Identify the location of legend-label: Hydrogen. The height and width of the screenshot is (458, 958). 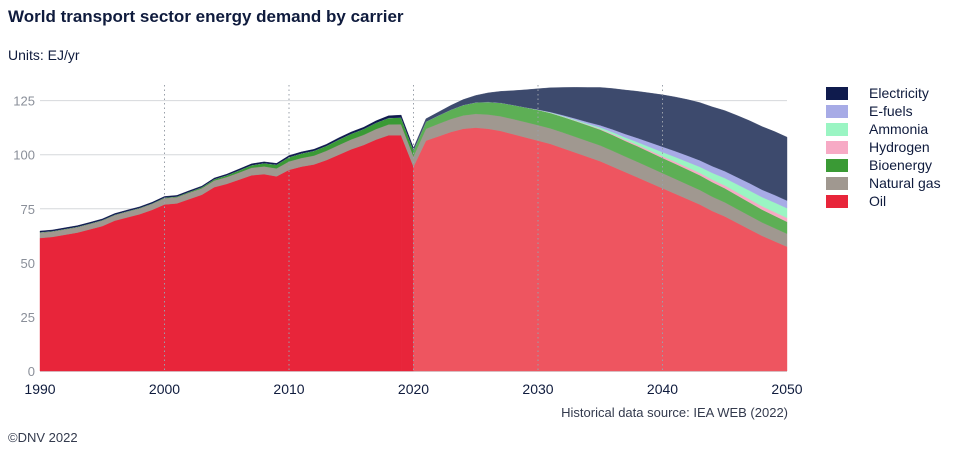
(899, 147).